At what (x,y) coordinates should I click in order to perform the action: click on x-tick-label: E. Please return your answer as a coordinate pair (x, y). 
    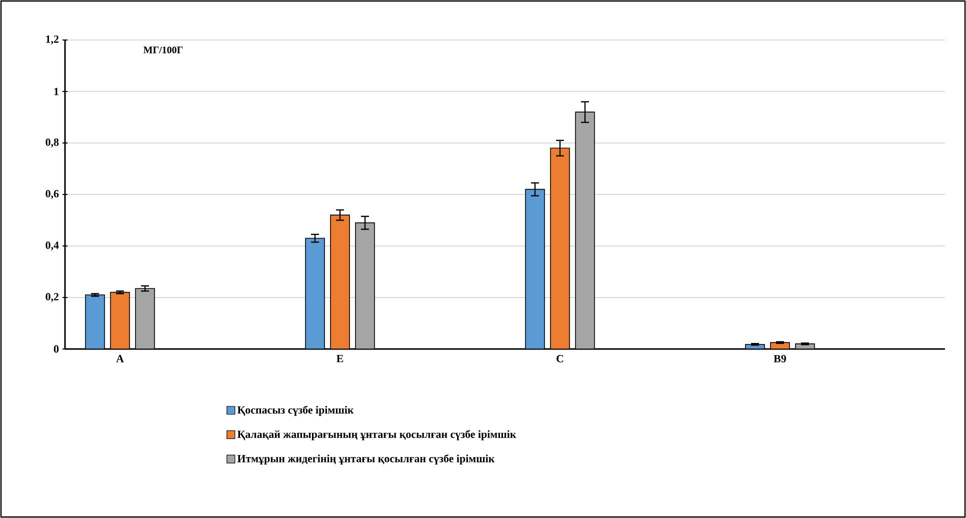
    Looking at the image, I should click on (340, 358).